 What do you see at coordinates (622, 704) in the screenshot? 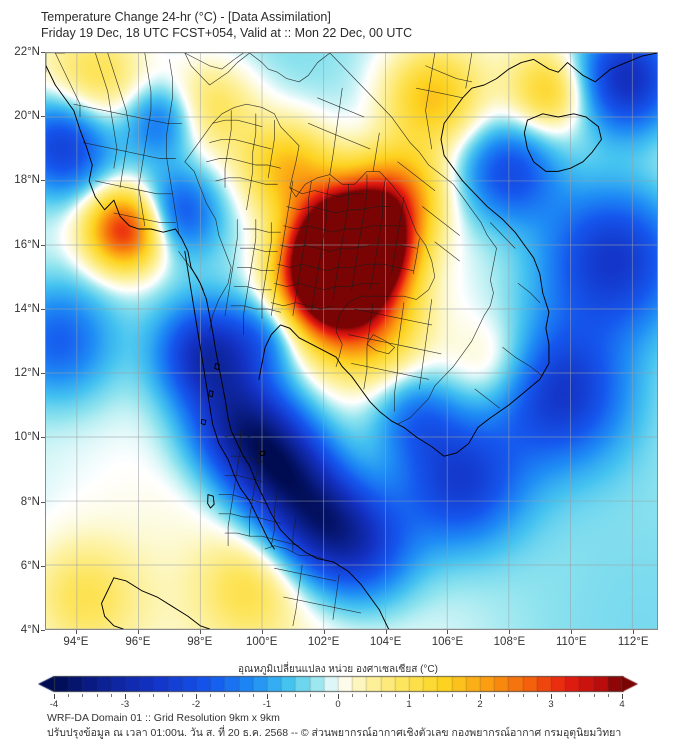
I see `colorbar-tick-label: 4` at bounding box center [622, 704].